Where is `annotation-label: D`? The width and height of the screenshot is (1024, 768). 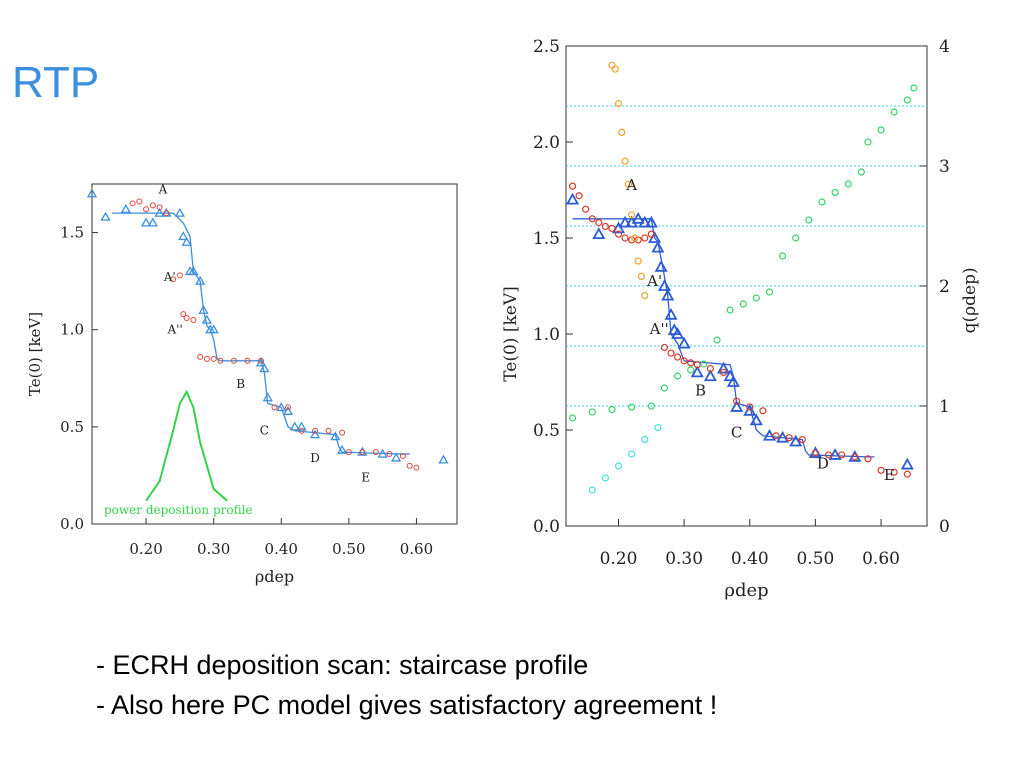
annotation-label: D is located at coordinates (315, 458).